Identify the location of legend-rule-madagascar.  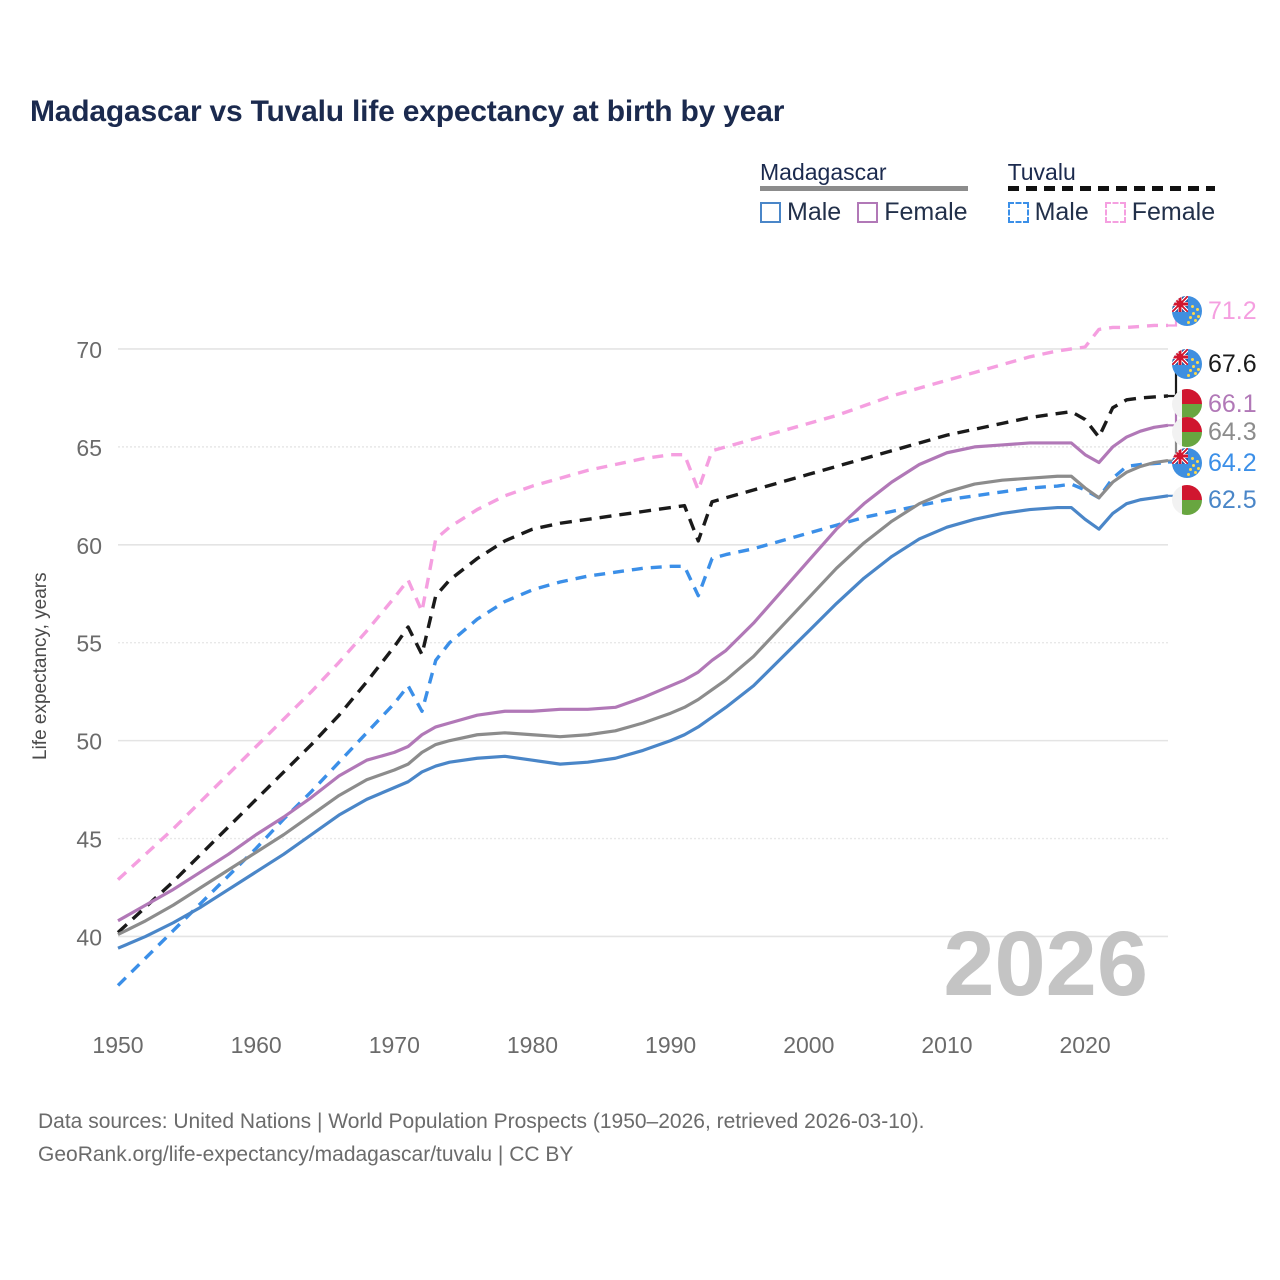
(864, 189).